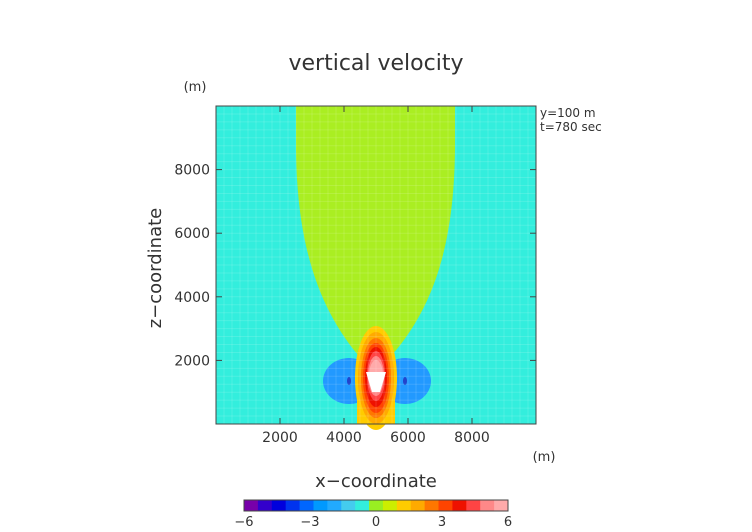 This screenshot has height=532, width=752. Describe the element at coordinates (376, 438) in the screenshot. I see `x-tick-labels: 2000 4000 6000 8000` at that location.